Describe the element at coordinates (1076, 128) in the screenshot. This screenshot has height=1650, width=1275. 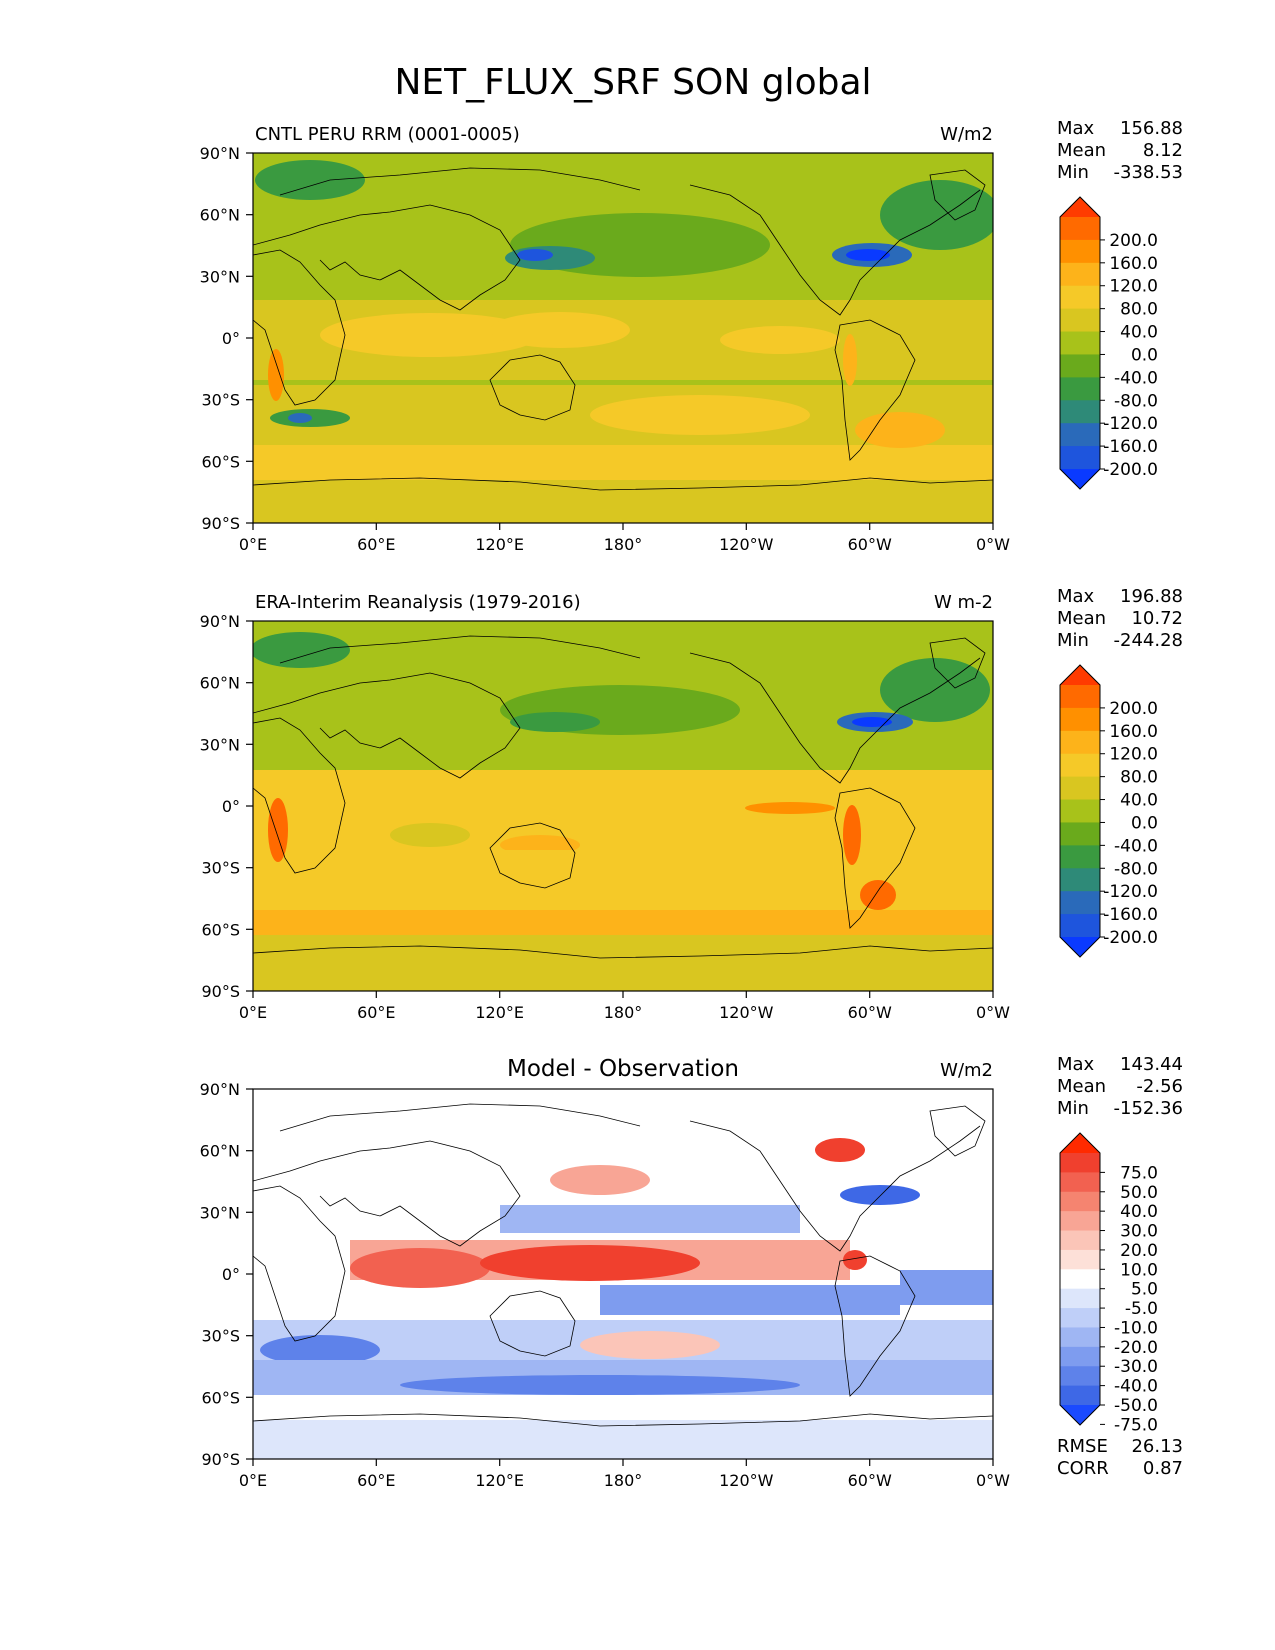
I see `stat-label-max: Max` at that location.